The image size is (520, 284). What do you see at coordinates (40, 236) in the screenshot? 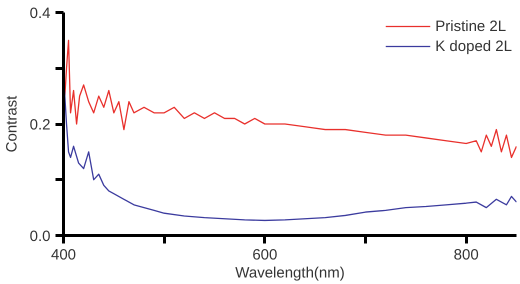
I see `y-tick-label: 0.0` at bounding box center [40, 236].